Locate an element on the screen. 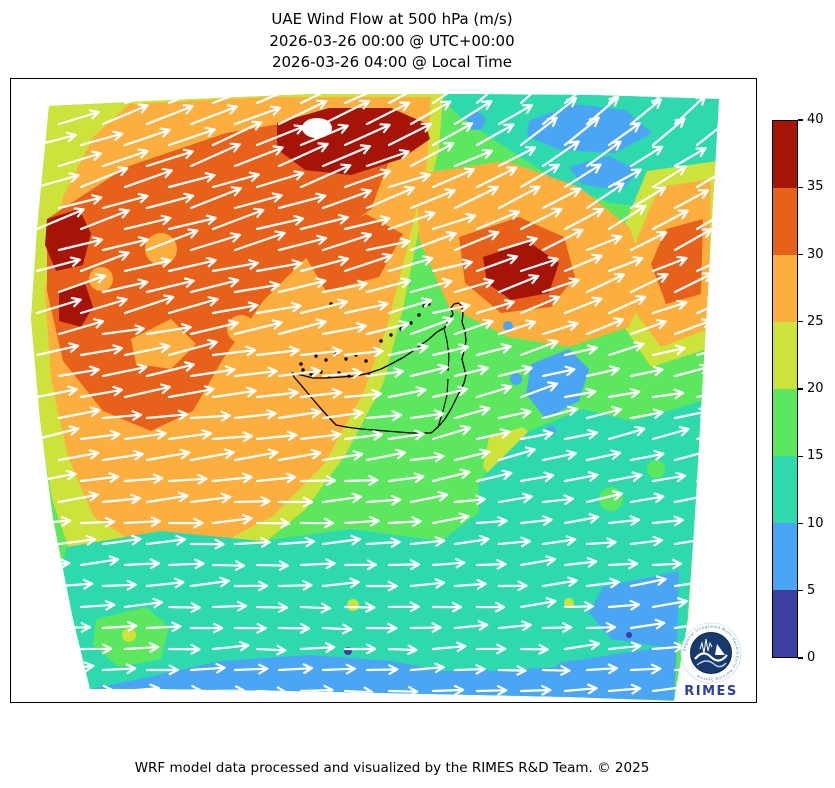 Image resolution: width=835 pixels, height=788 pixels. colorbar-band-teal is located at coordinates (785, 489).